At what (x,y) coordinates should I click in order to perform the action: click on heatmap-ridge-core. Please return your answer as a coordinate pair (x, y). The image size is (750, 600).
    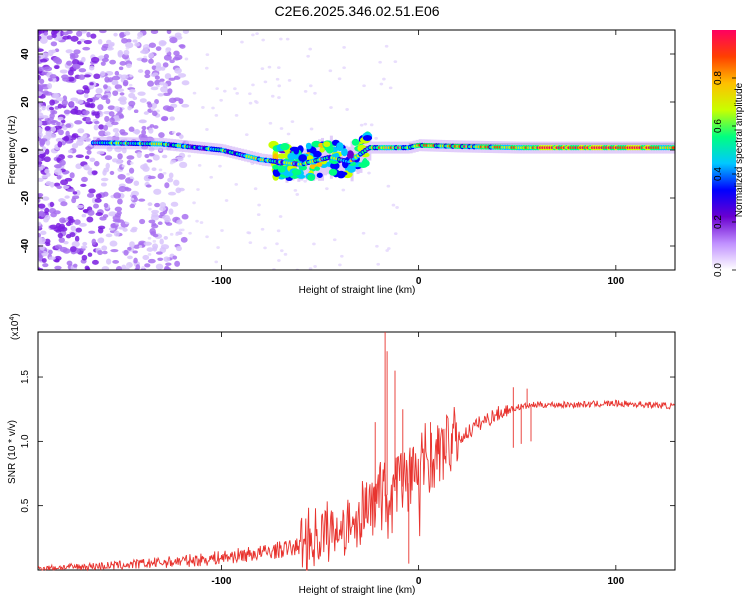
    Looking at the image, I should click on (673, 148).